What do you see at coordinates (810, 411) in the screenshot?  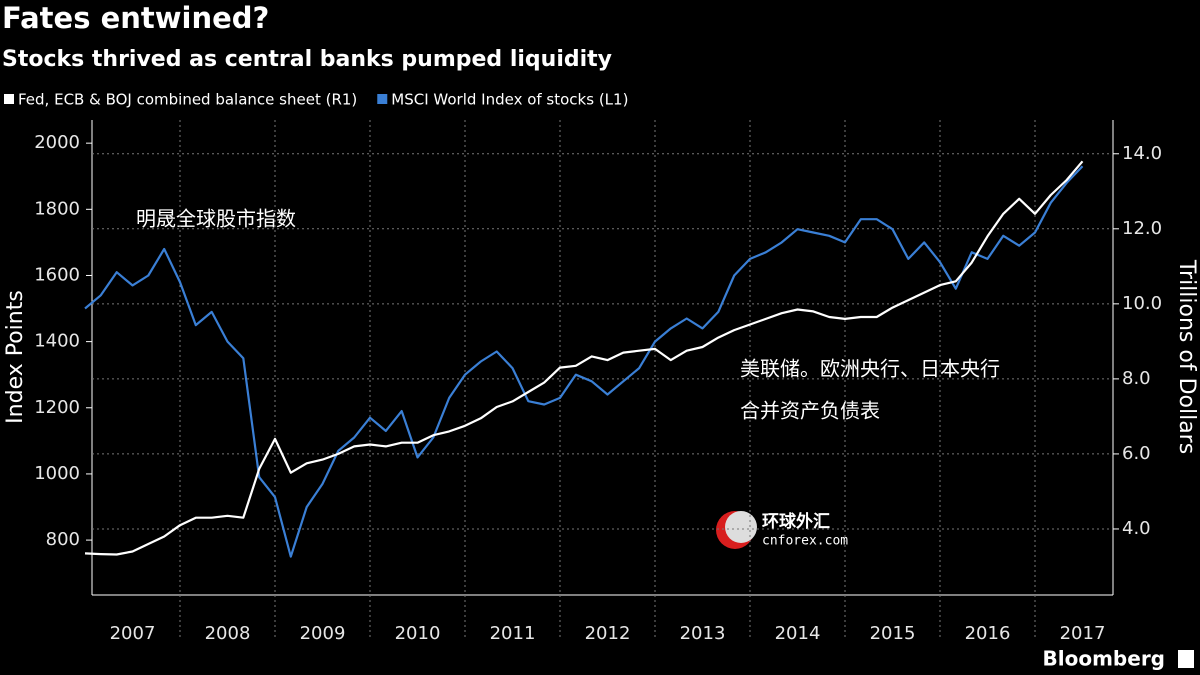 I see `annotation: 合并资产负债表` at bounding box center [810, 411].